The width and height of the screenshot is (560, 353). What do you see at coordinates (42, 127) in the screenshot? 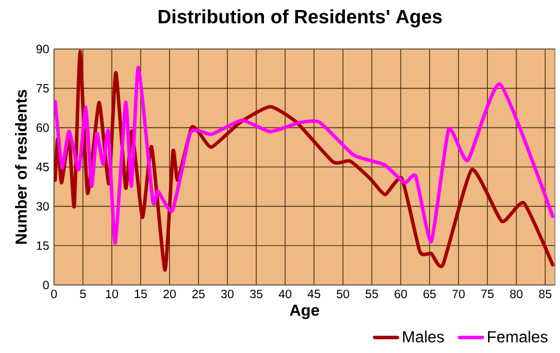
I see `y-tick-label: 60` at bounding box center [42, 127].